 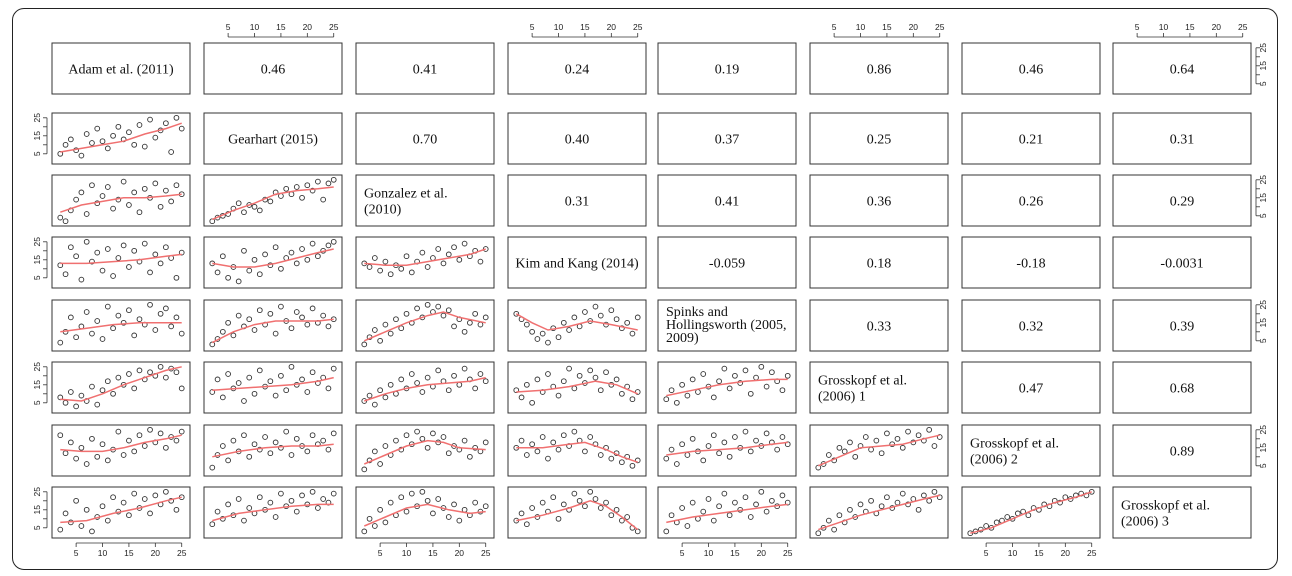 I want to click on variable-label: Adam et al. (2011), so click(x=121, y=70).